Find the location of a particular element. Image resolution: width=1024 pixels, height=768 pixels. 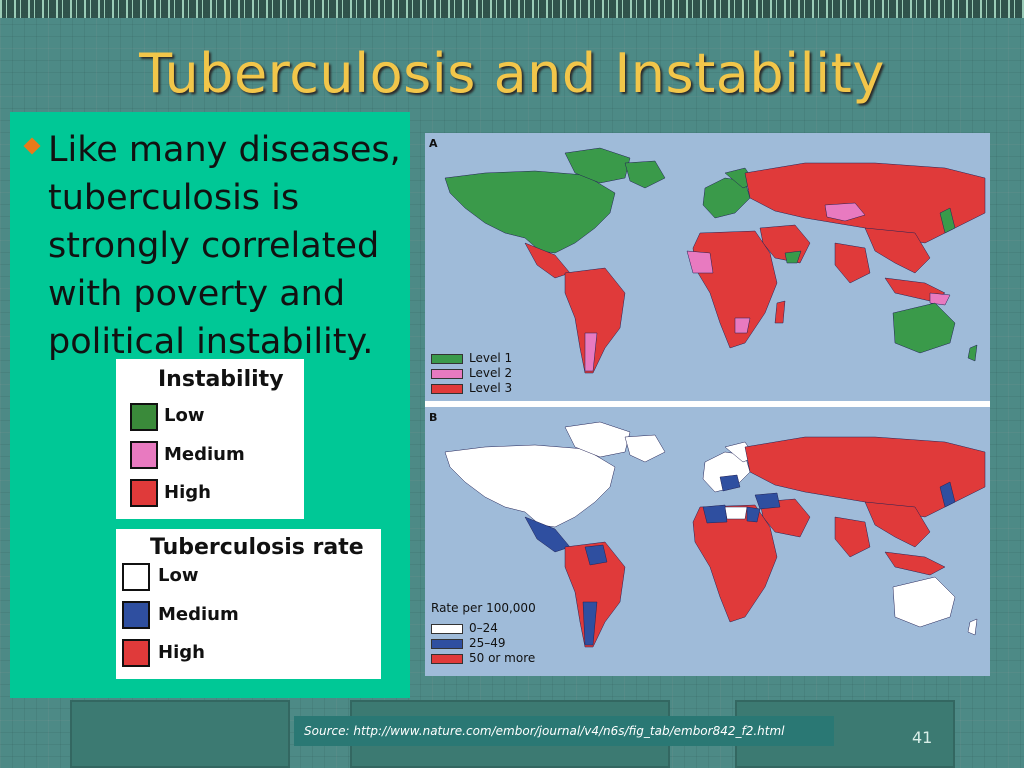

level1-label: Level 1 is located at coordinates (491, 358).